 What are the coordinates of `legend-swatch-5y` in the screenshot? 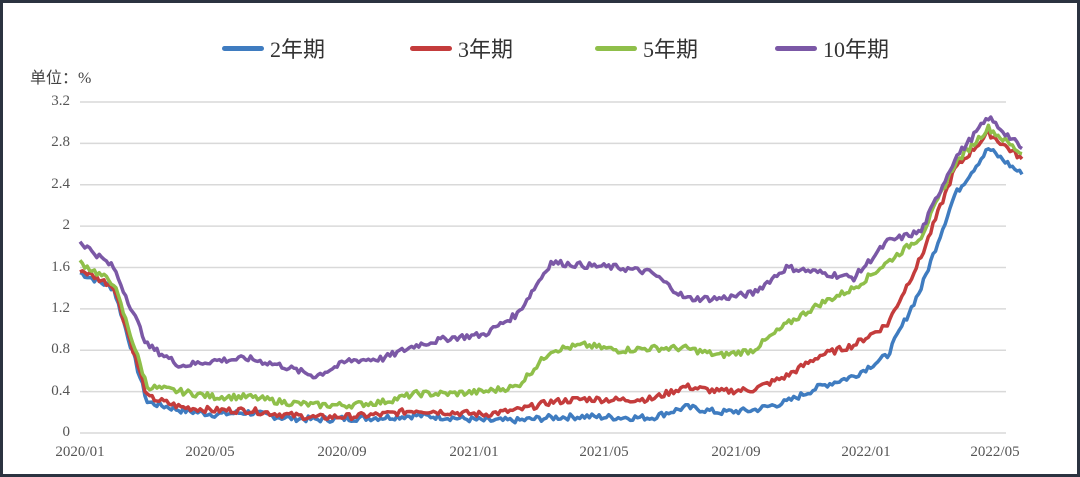 It's located at (616, 48).